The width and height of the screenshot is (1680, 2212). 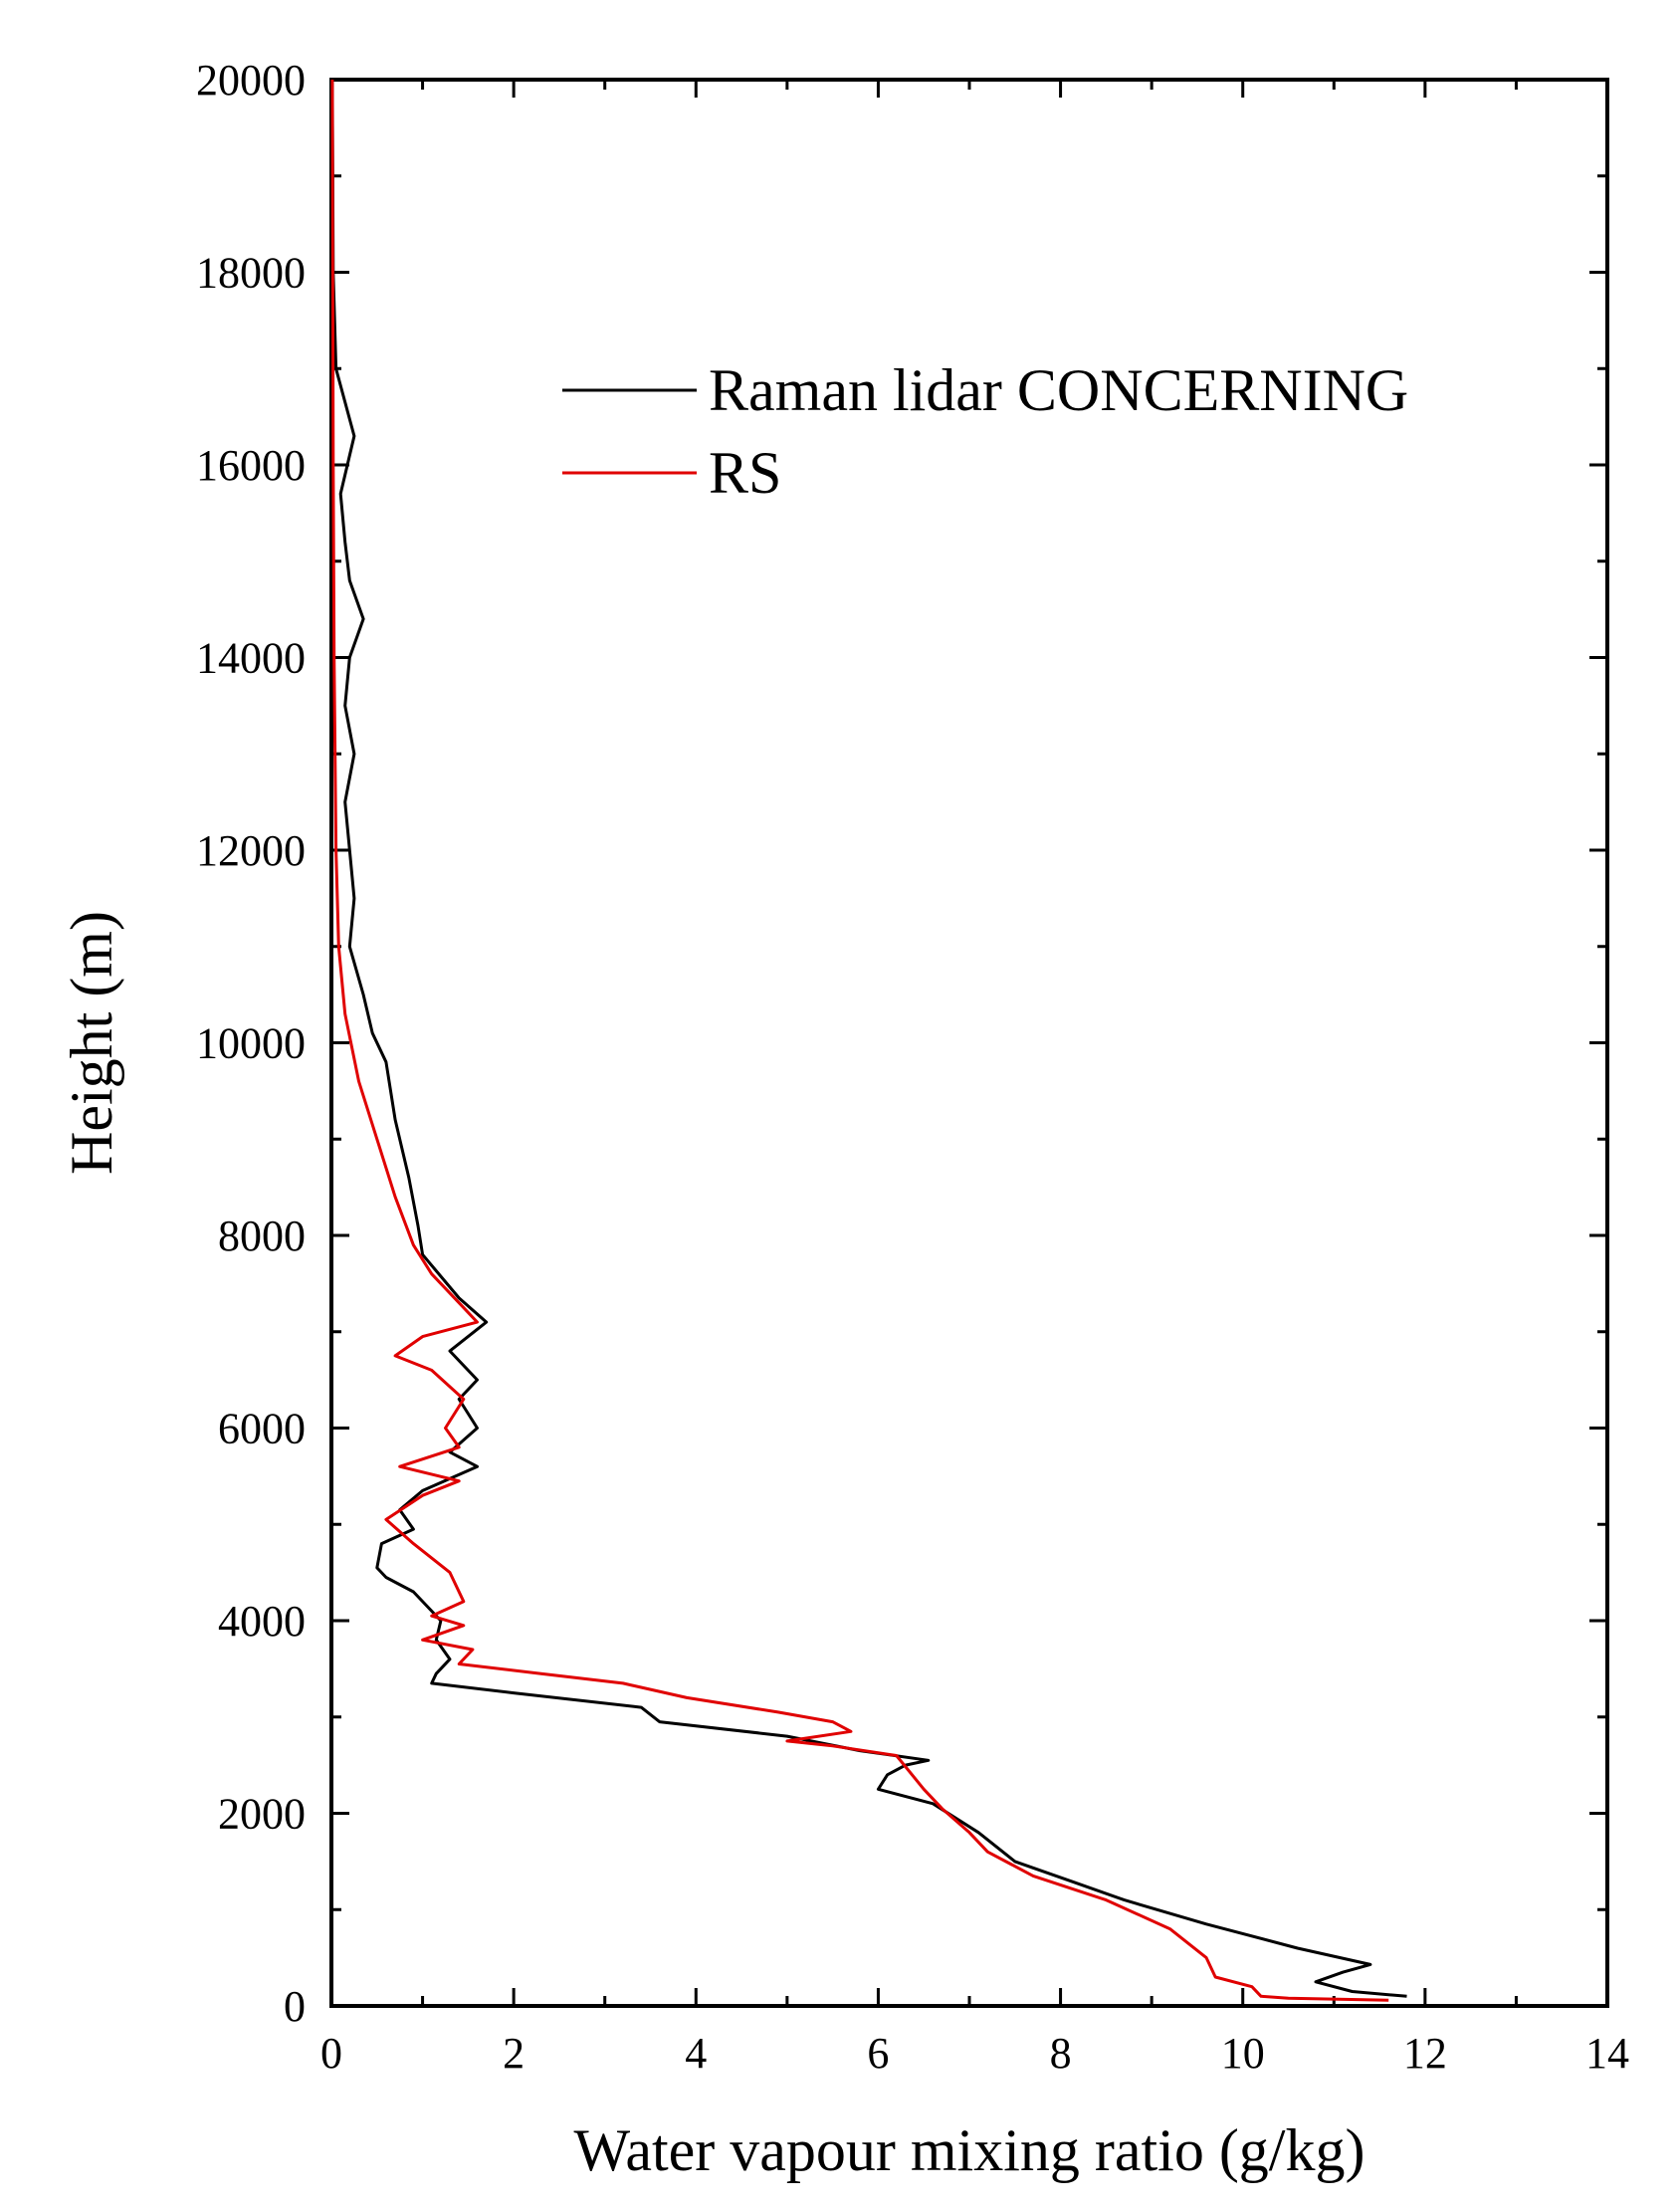 I want to click on y-tick-label: 6000, so click(x=262, y=1429).